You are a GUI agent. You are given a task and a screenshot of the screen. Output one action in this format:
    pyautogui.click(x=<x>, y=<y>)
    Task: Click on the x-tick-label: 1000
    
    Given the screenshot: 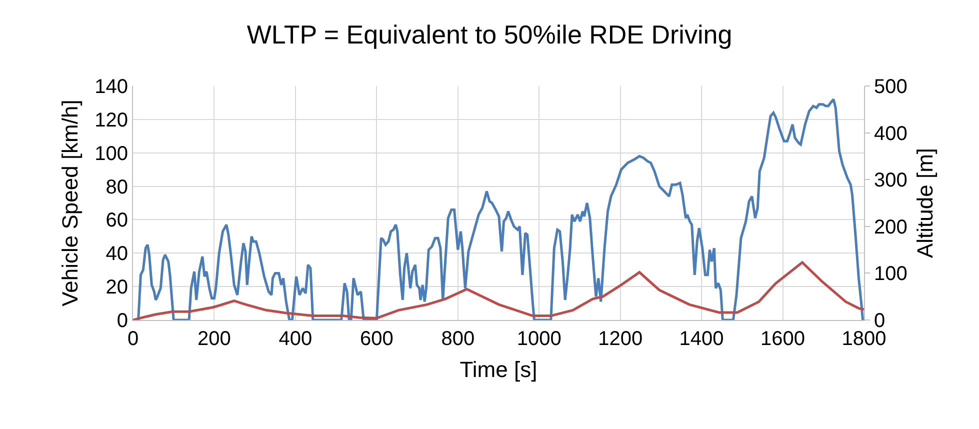 What is the action you would take?
    pyautogui.click(x=539, y=339)
    